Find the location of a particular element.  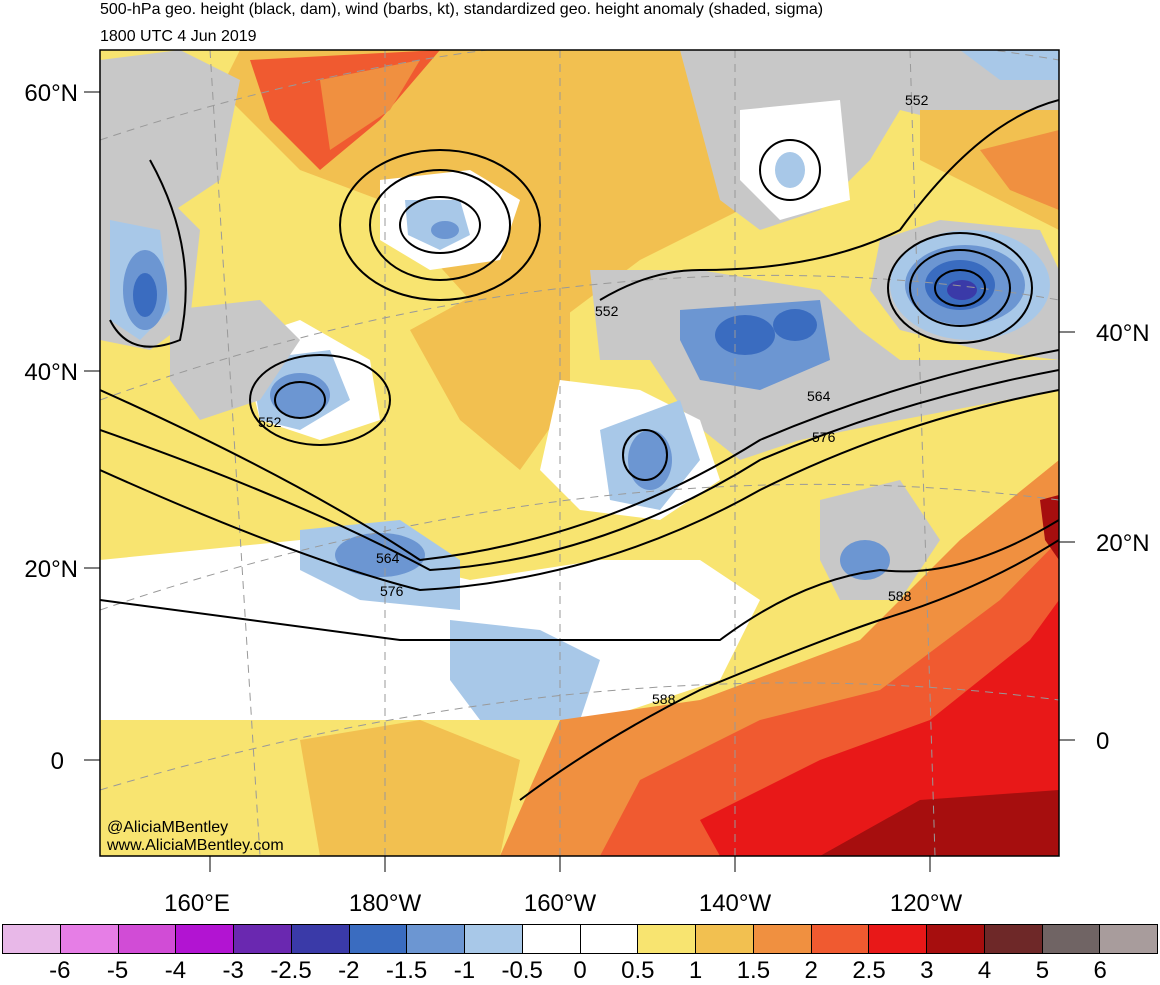

lat-label-left: 60°N is located at coordinates (51, 93).